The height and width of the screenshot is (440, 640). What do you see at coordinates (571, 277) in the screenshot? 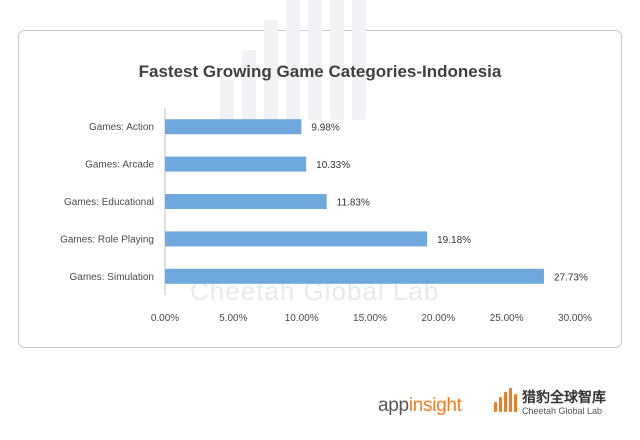
I see `data-label: 27.73%` at bounding box center [571, 277].